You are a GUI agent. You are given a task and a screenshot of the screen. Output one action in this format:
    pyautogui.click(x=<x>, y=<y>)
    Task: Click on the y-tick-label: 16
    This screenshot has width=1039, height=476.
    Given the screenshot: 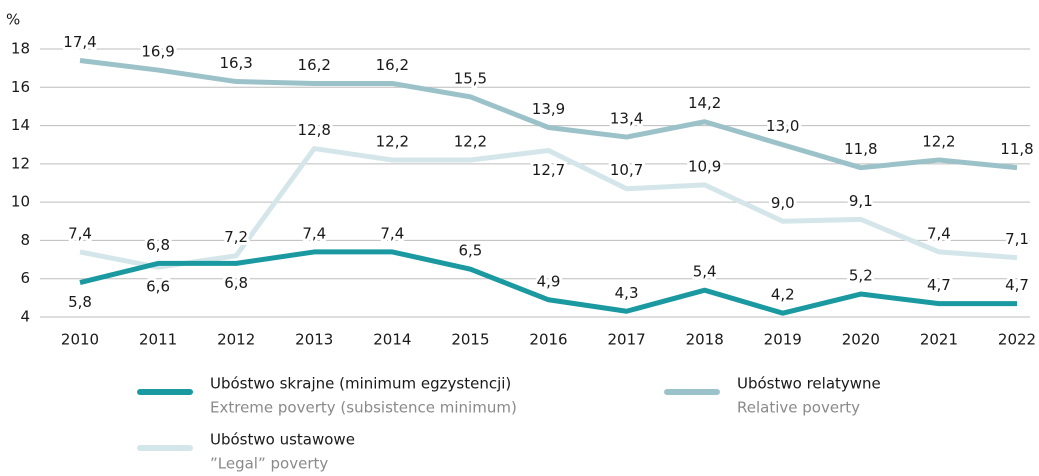 What is the action you would take?
    pyautogui.click(x=20, y=87)
    